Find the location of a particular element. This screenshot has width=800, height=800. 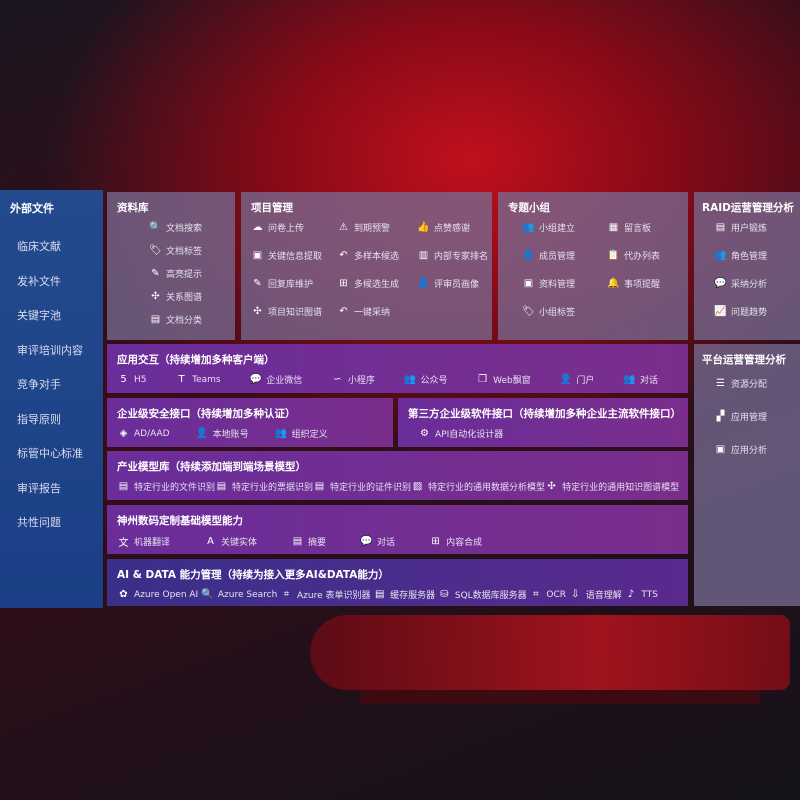

ai-data-item: ✿ Azure Open AI is located at coordinates (157, 594).